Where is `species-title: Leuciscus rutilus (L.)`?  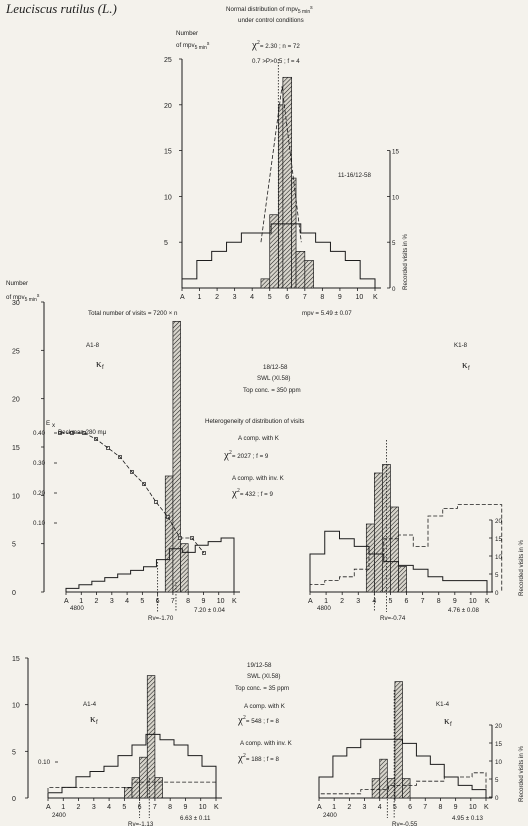
species-title: Leuciscus rutilus (L.) is located at coordinates (61, 8).